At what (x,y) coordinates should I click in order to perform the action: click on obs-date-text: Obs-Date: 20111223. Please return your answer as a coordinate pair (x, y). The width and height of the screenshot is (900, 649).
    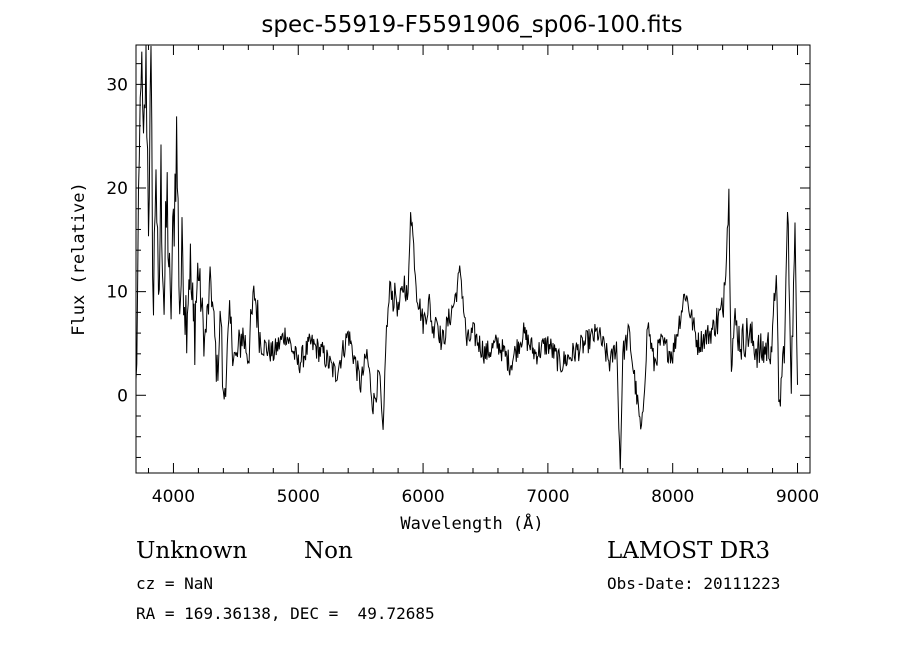
    Looking at the image, I should click on (694, 583).